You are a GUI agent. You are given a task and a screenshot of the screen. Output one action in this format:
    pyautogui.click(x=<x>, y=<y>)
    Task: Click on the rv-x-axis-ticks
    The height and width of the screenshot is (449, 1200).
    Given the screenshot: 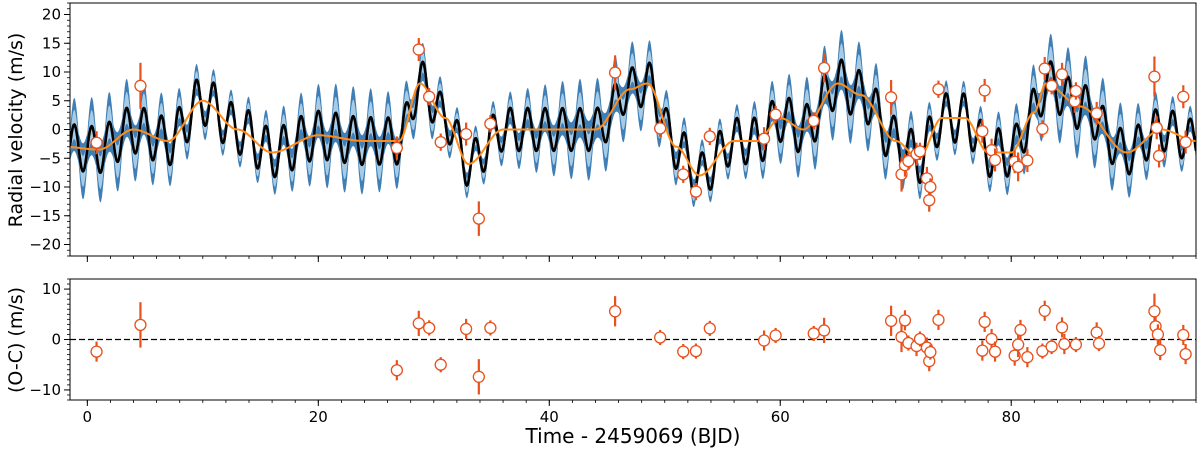 What is the action you would take?
    pyautogui.click(x=641, y=259)
    